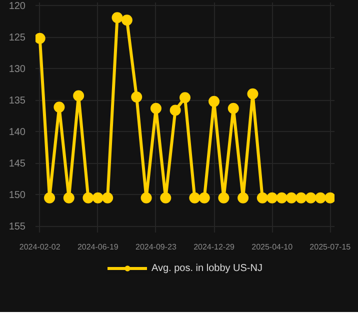  Describe the element at coordinates (17, 132) in the screenshot. I see `y-tick-label: 140` at that location.